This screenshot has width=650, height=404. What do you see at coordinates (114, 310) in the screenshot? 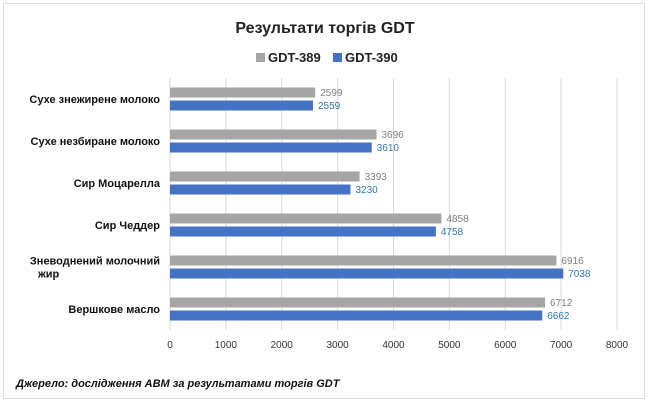
I see `category-label: Вершкове масло` at bounding box center [114, 310].